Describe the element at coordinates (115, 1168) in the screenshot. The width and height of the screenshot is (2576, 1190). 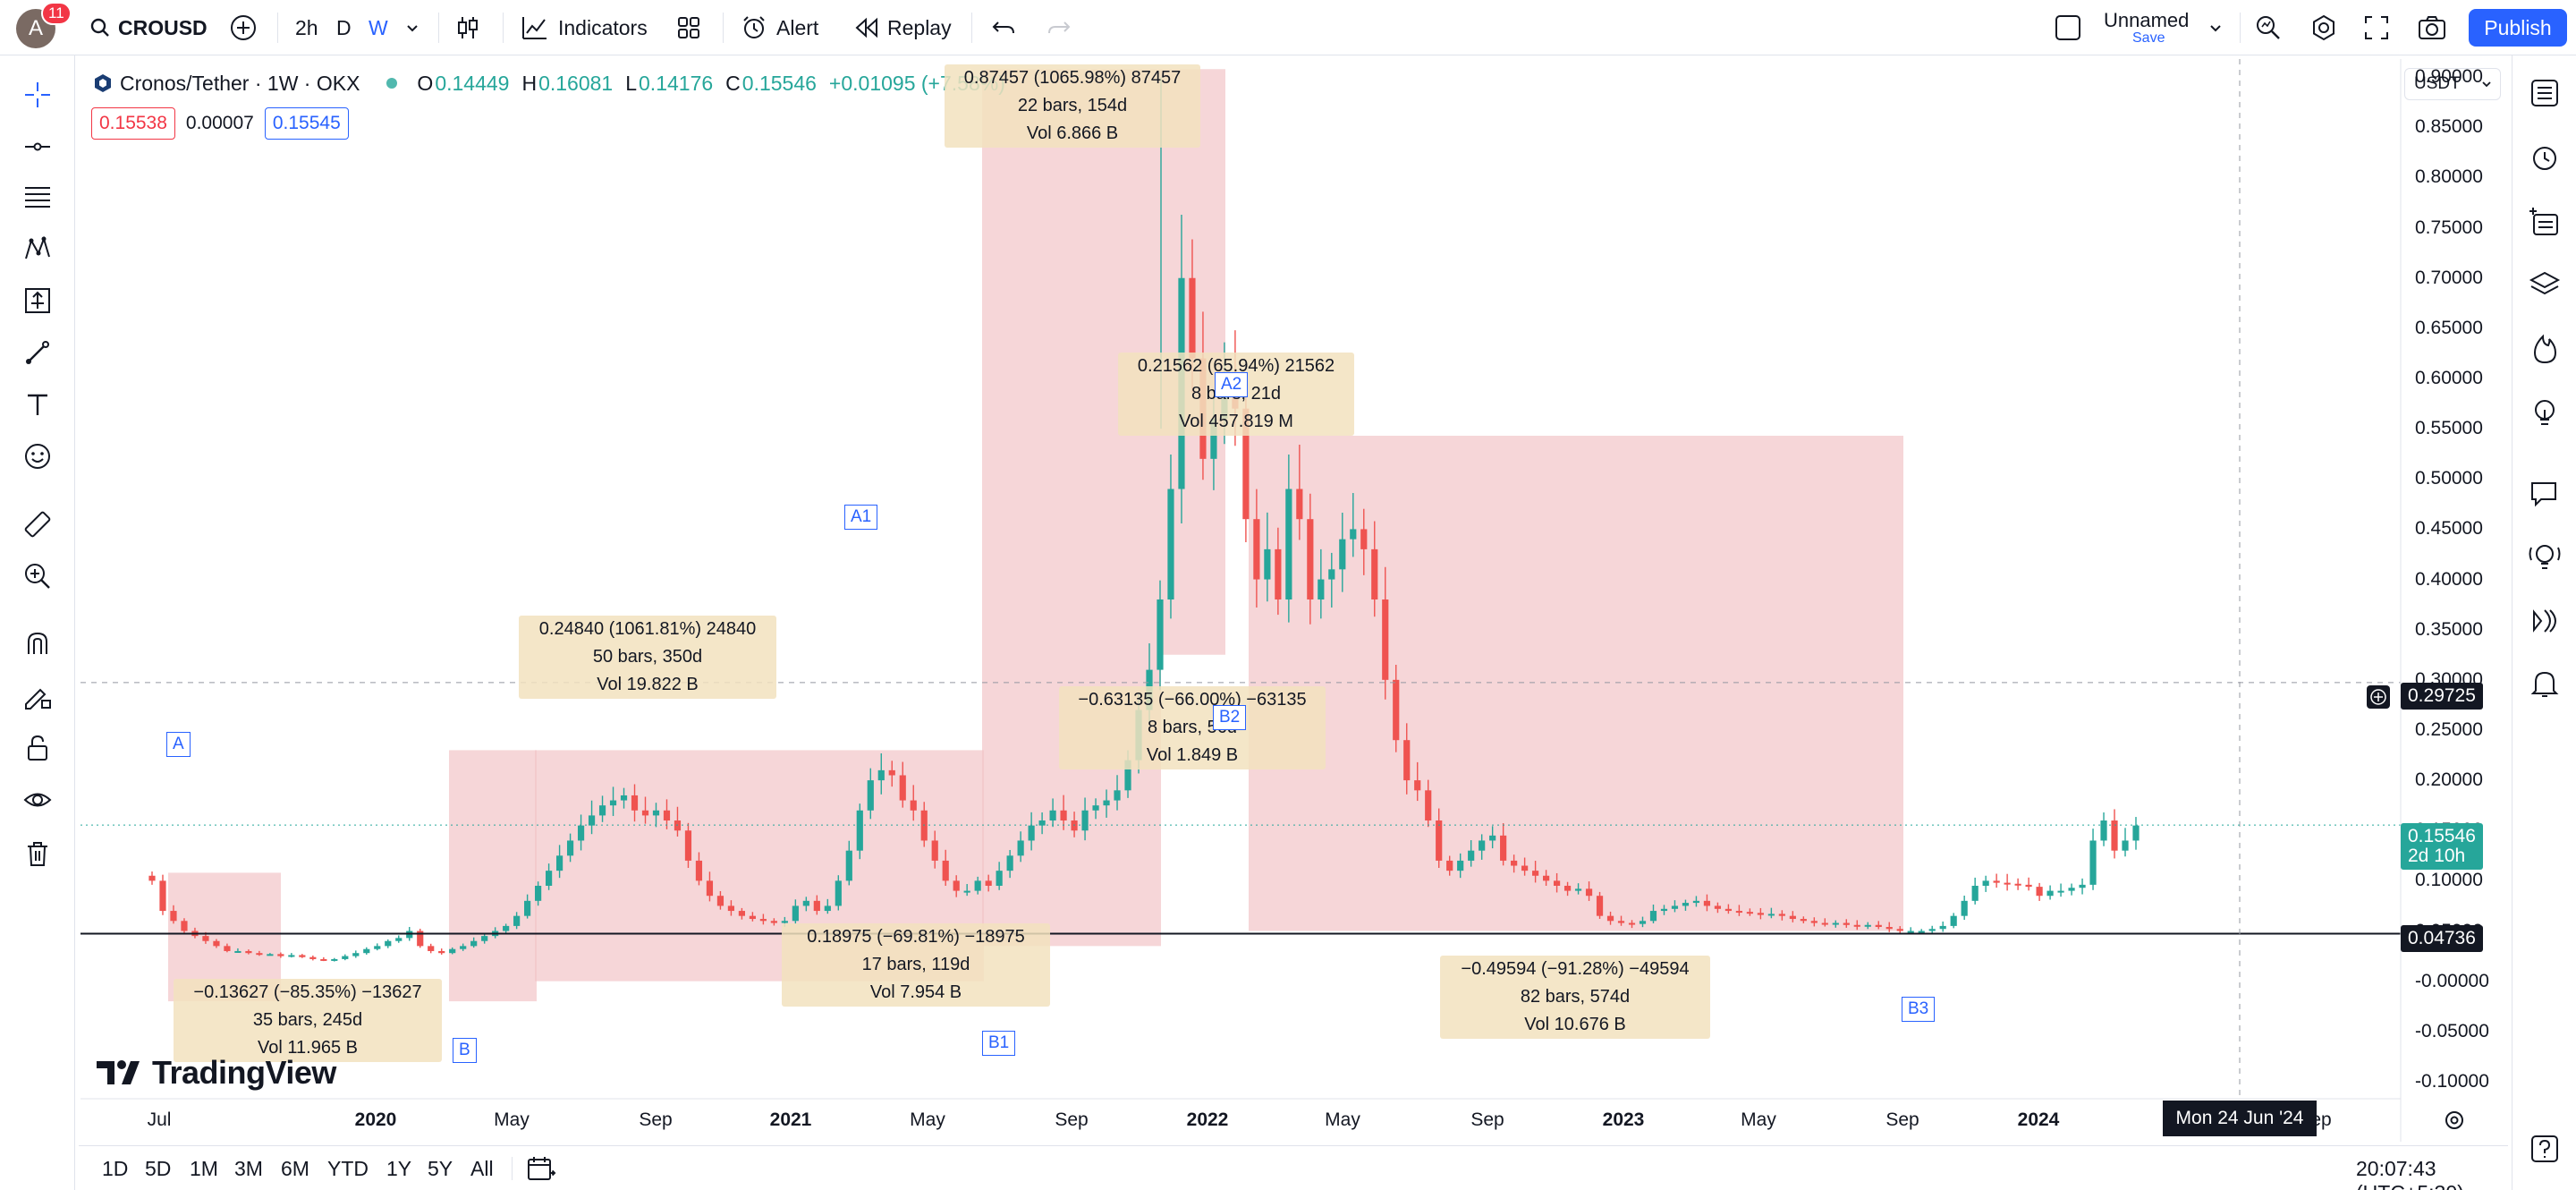
I see `range-1d: 1D` at that location.